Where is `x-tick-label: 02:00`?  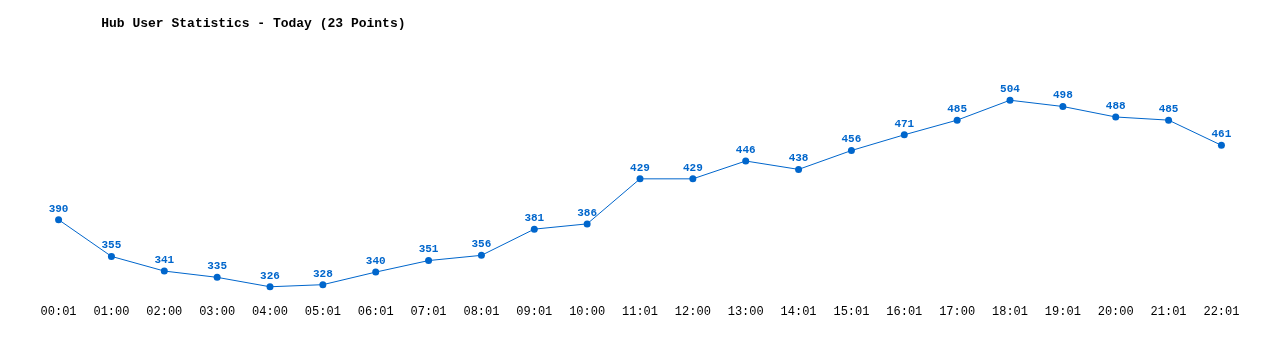 x-tick-label: 02:00 is located at coordinates (164, 312).